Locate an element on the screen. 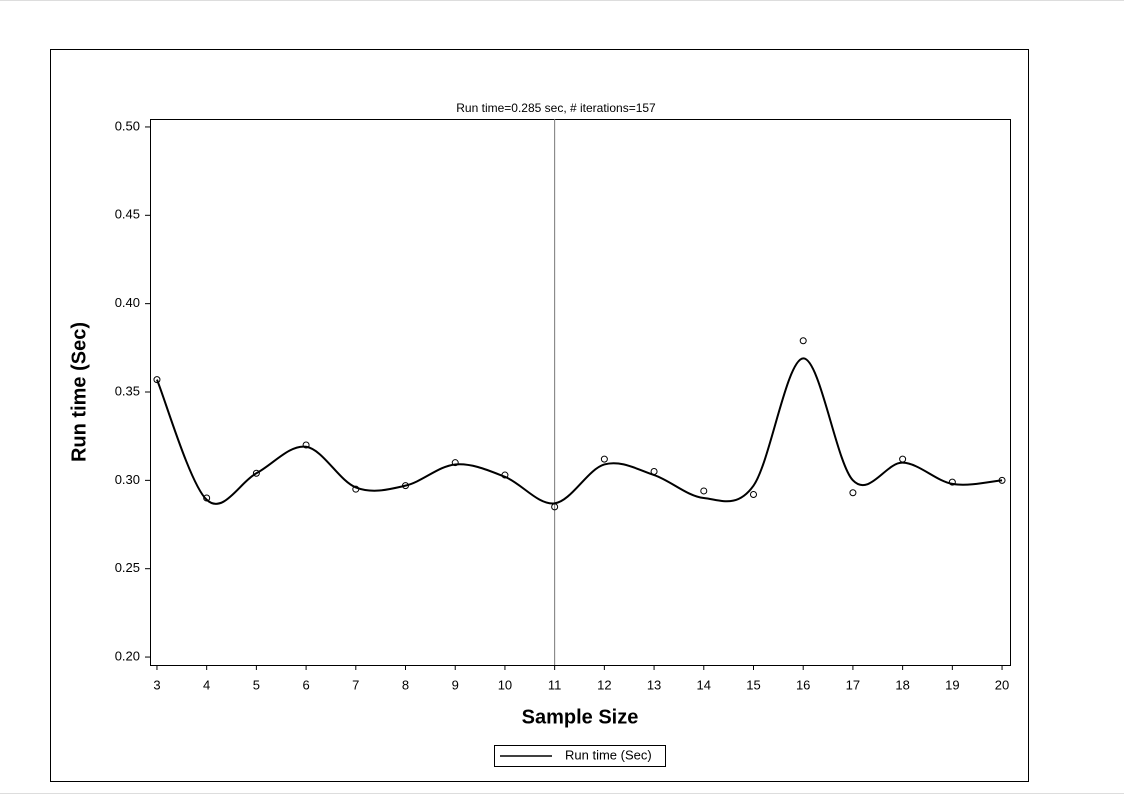 The image size is (1124, 796). y-tick-label: 0.30 is located at coordinates (127, 479).